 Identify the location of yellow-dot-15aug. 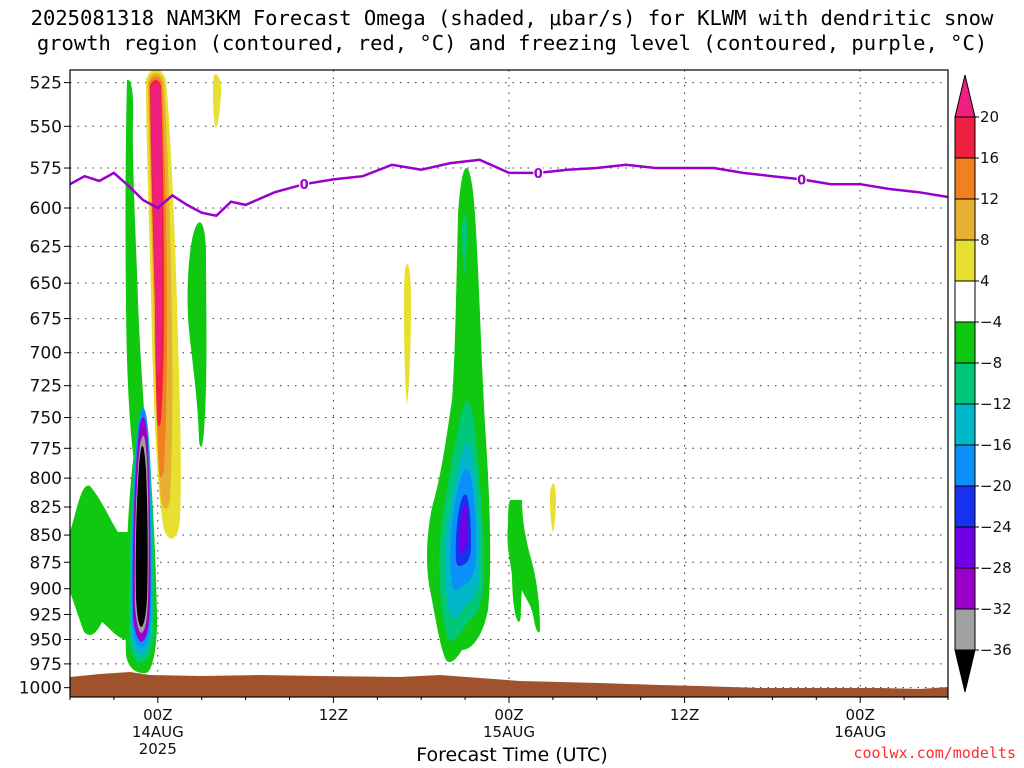
(553, 508).